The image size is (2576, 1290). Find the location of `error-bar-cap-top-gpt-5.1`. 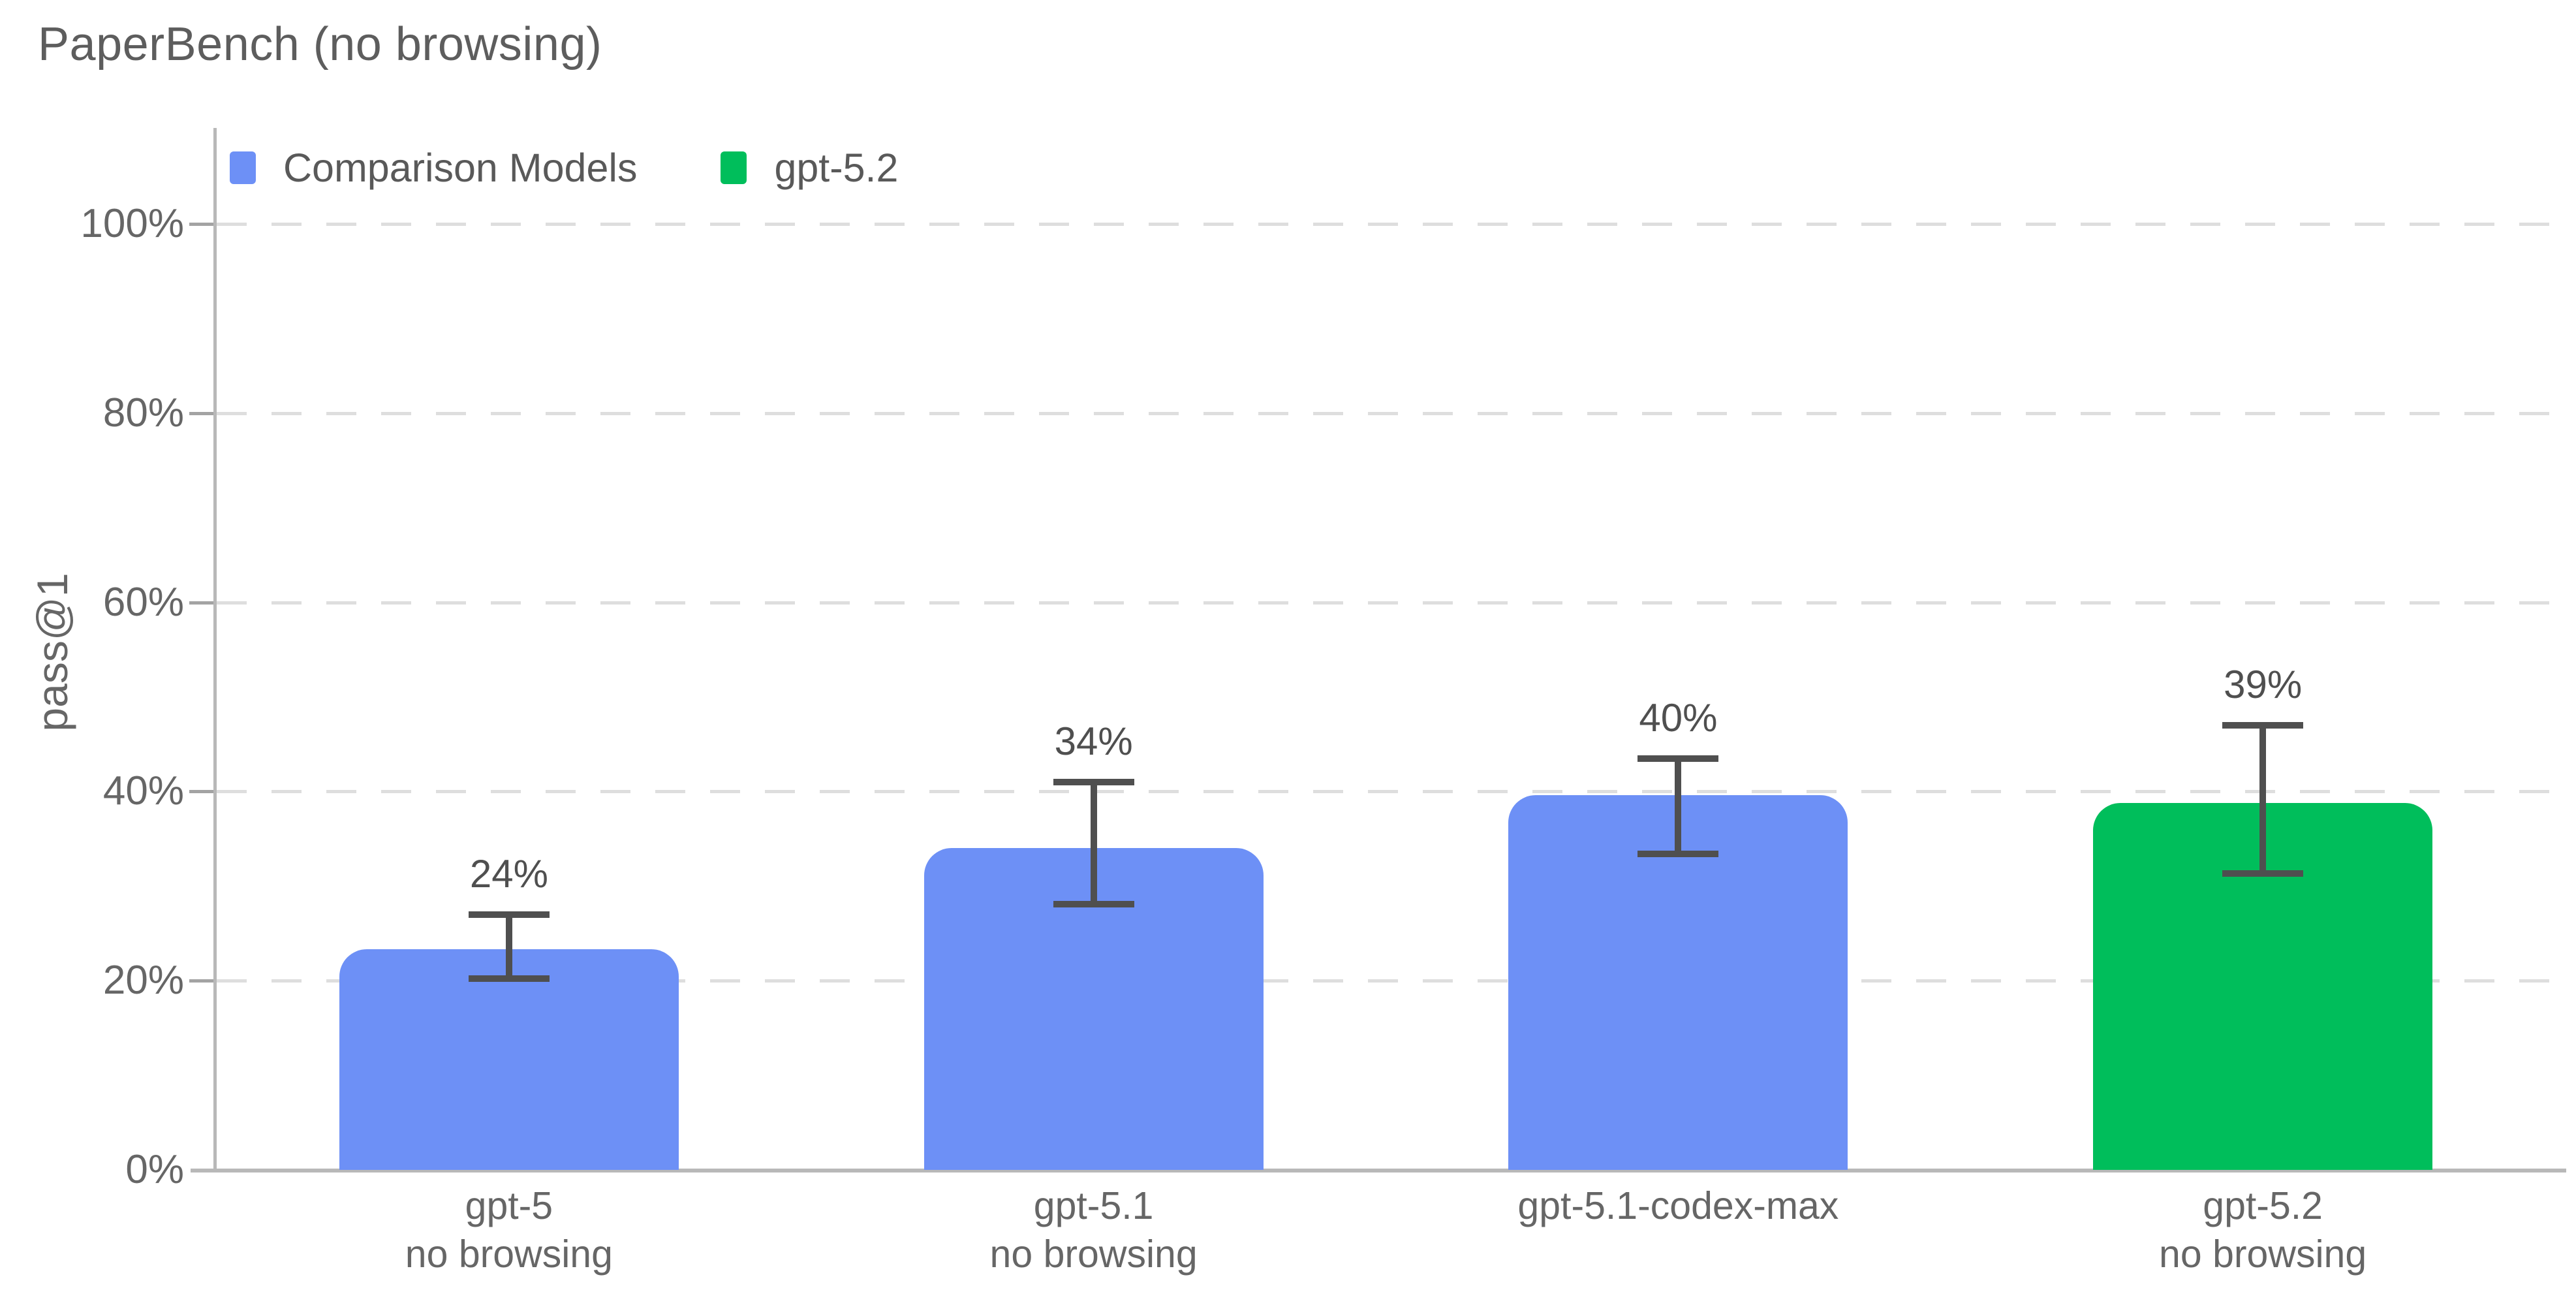

error-bar-cap-top-gpt-5.1 is located at coordinates (1093, 781).